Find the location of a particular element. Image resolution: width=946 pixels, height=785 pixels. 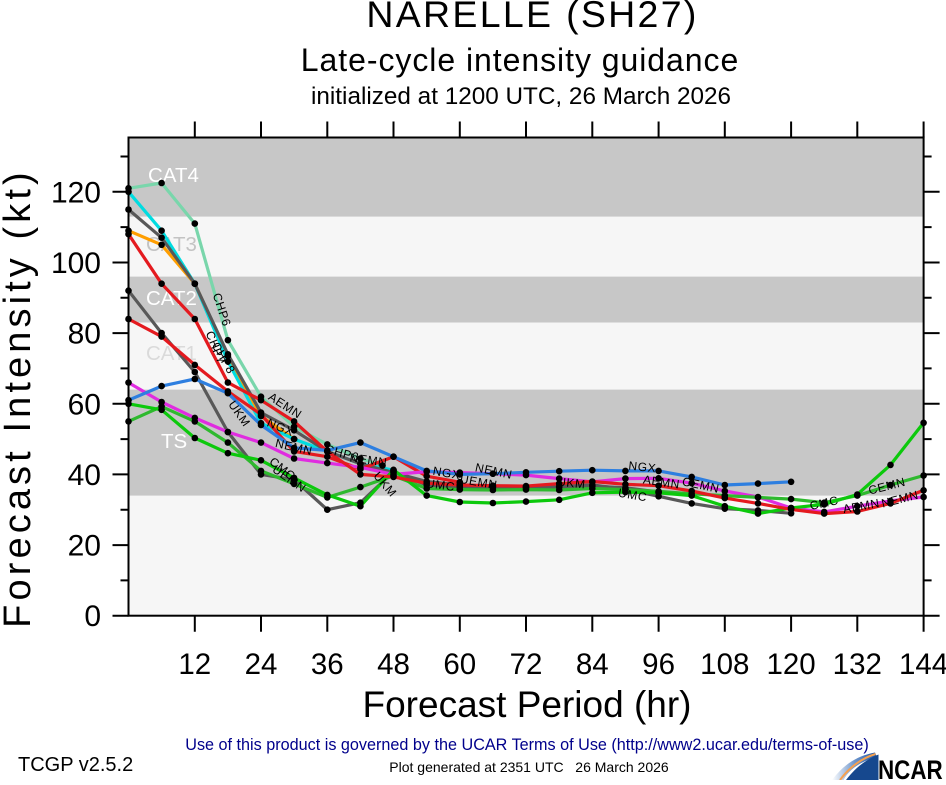

svg-text: UEMN is located at coordinates (479, 482).